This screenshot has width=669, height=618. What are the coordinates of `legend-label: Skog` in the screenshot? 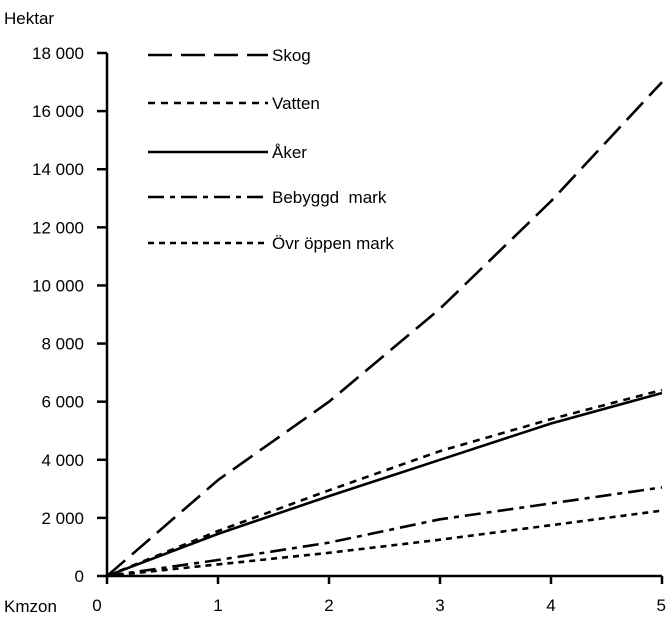 It's located at (291, 55).